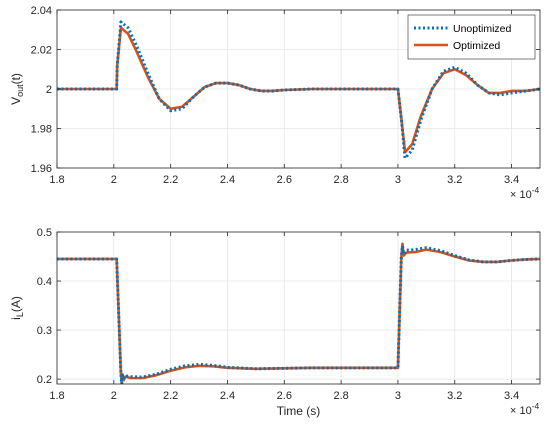  Describe the element at coordinates (41, 169) in the screenshot. I see `y-tick-label: 1.96` at that location.